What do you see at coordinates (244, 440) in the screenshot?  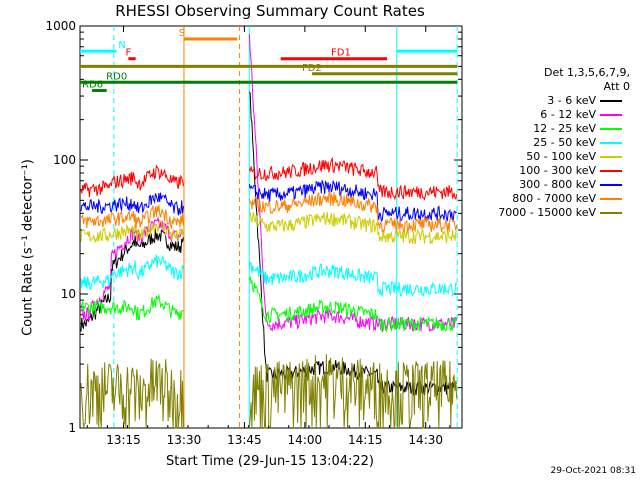 I see `x-tick-label: 13:45` at bounding box center [244, 440].